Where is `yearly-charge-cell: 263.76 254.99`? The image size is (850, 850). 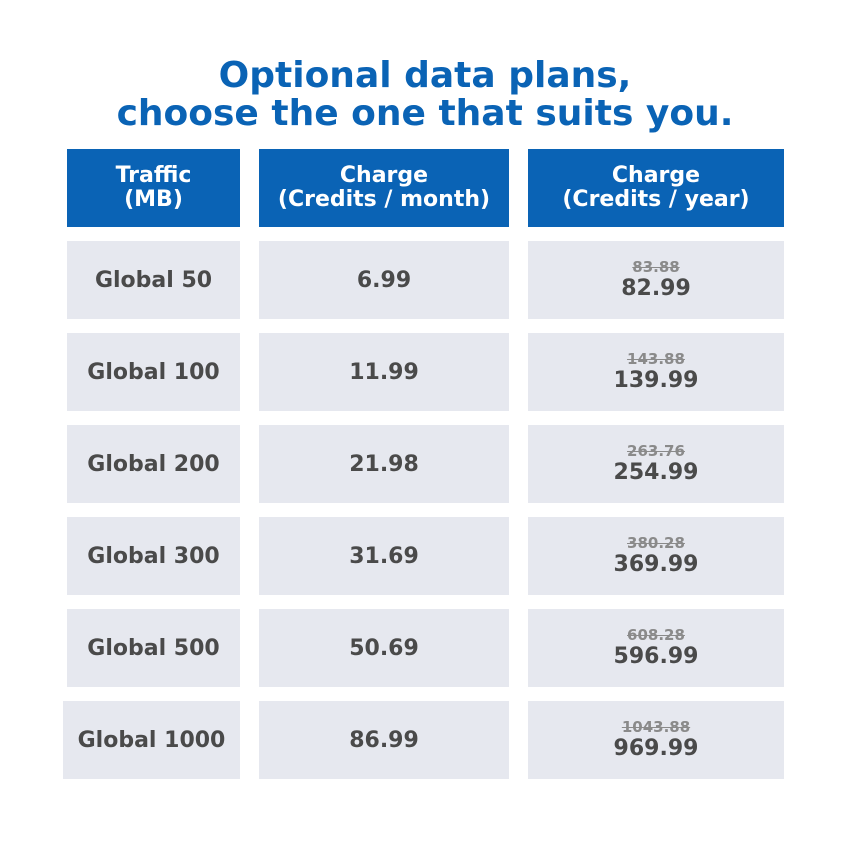
yearly-charge-cell: 263.76 254.99 is located at coordinates (656, 464).